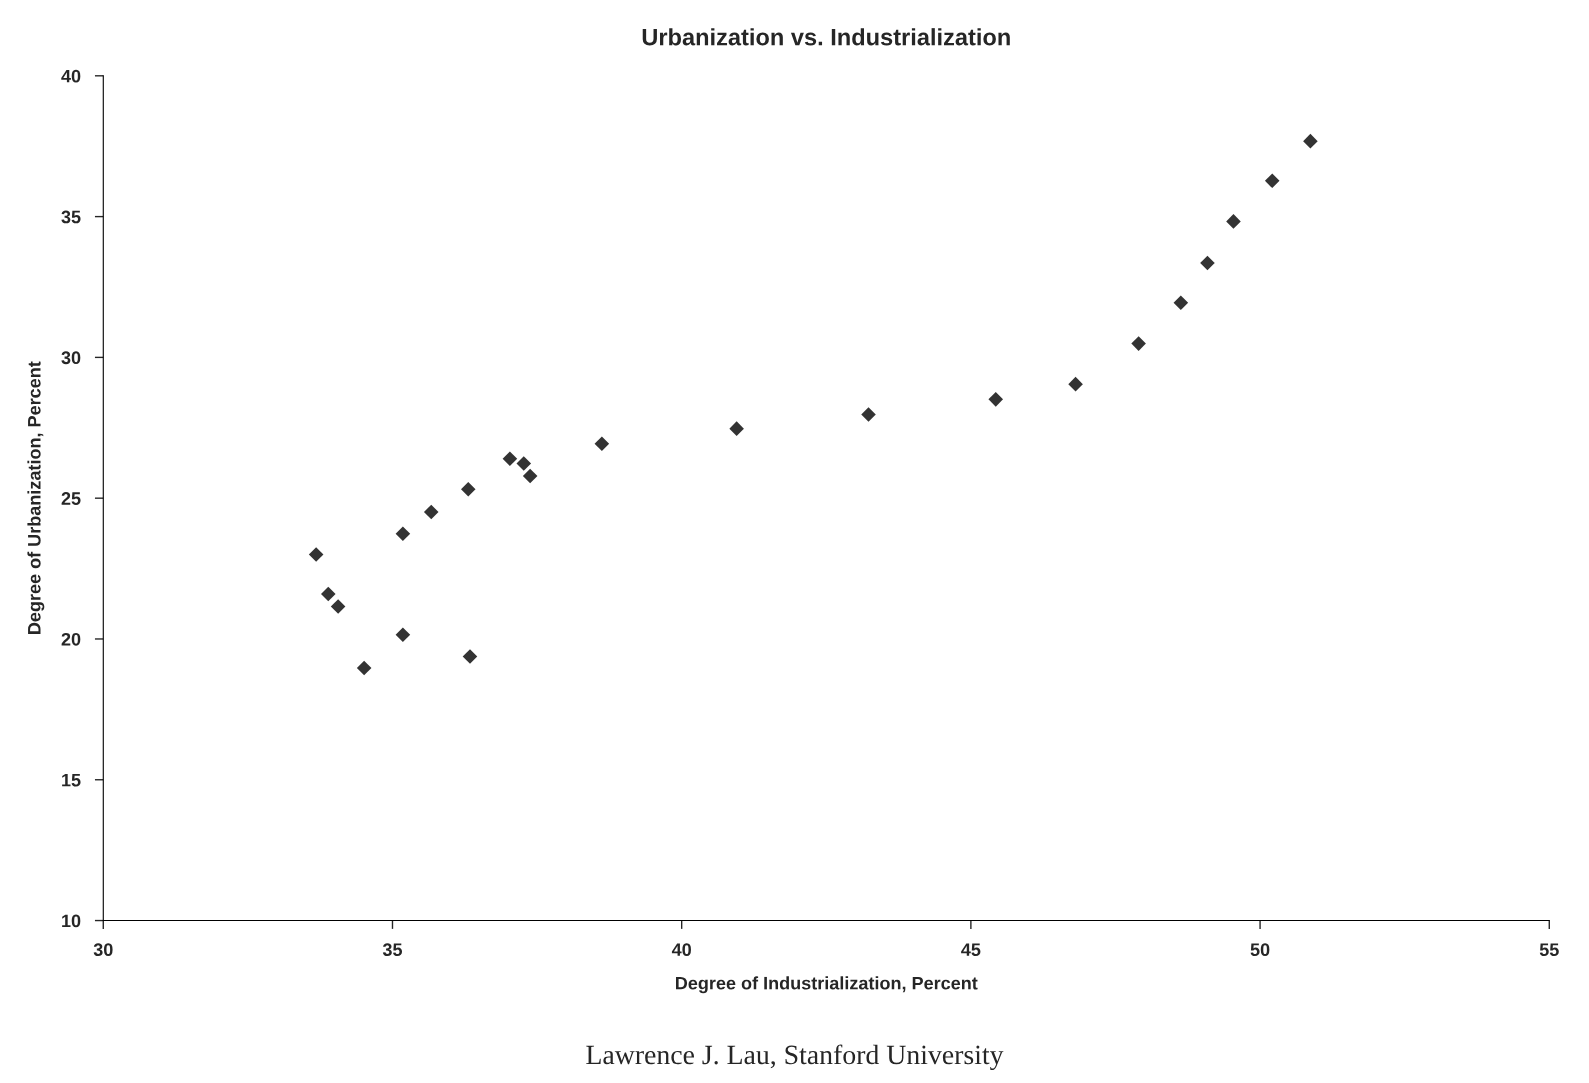  What do you see at coordinates (1260, 950) in the screenshot?
I see `x-tick-label: 50` at bounding box center [1260, 950].